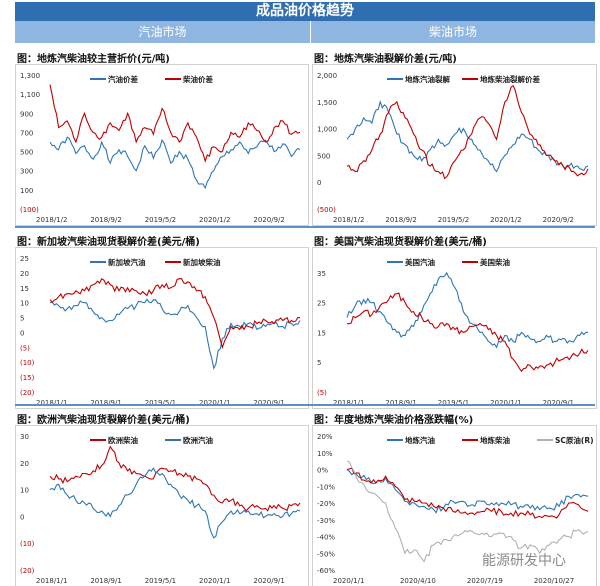  I want to click on chart-title: 图：欧洲汽柴油现货裂解价差(美元/桶), so click(103, 420).